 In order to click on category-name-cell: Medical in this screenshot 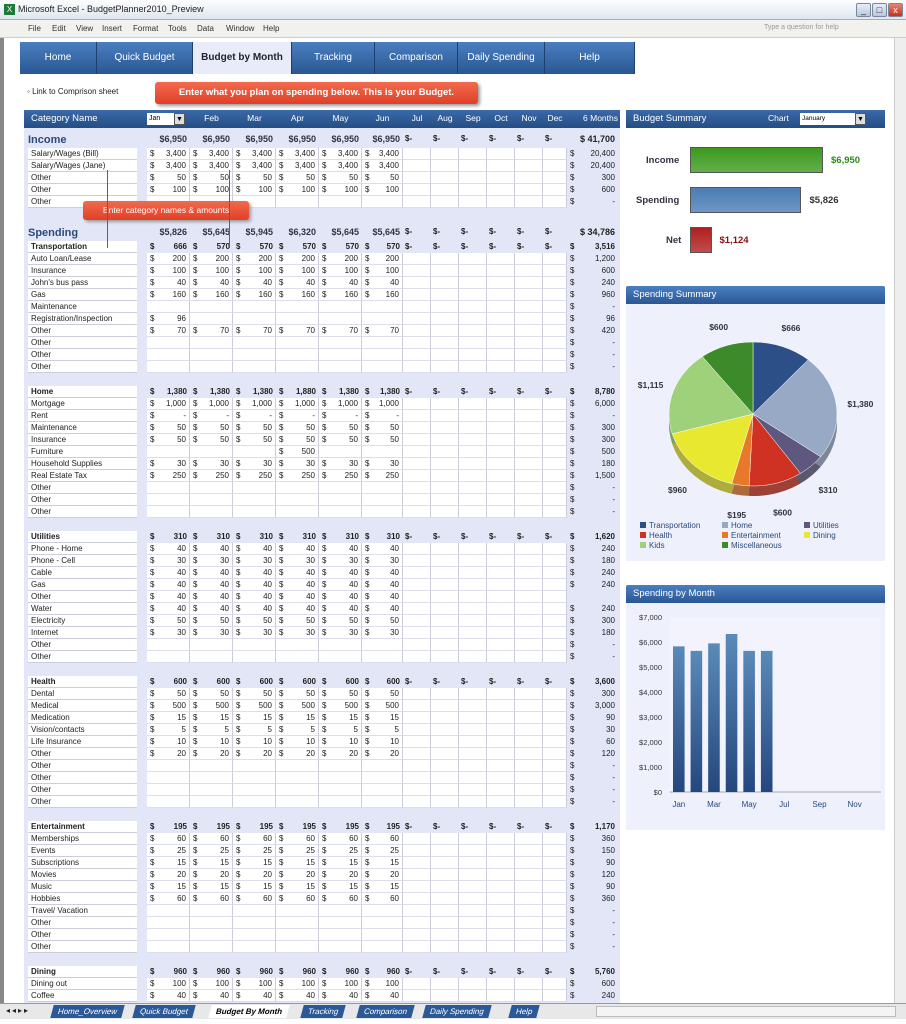, I will do `click(82, 706)`.